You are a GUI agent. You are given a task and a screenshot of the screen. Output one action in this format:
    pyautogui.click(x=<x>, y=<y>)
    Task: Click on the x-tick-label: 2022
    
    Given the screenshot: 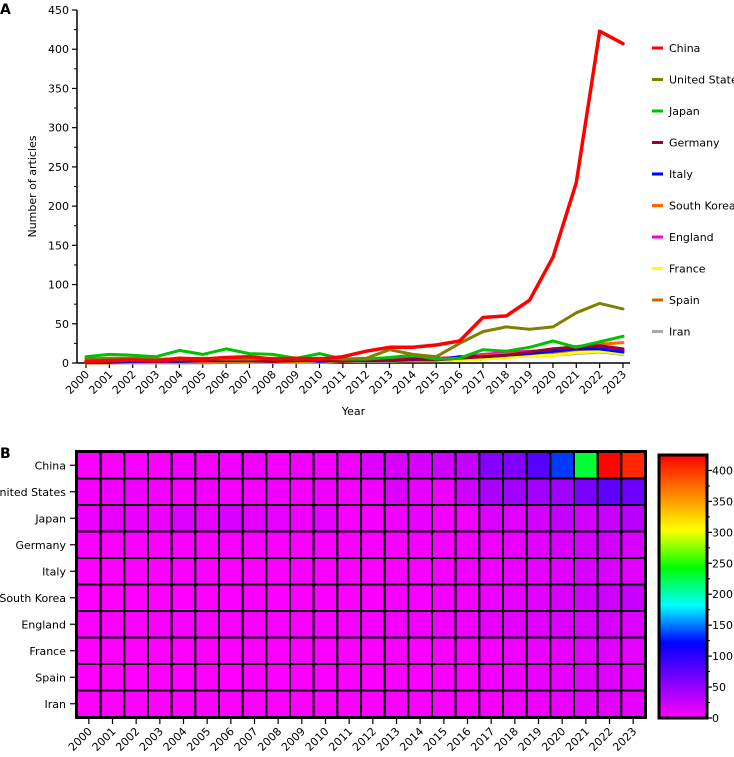 What is the action you would take?
    pyautogui.click(x=591, y=382)
    